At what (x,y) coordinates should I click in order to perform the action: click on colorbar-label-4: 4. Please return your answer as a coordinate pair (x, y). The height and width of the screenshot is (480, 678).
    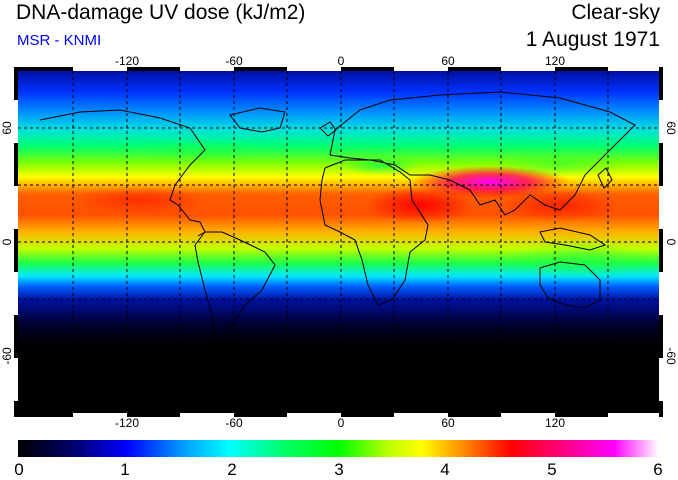
    Looking at the image, I should click on (444, 469).